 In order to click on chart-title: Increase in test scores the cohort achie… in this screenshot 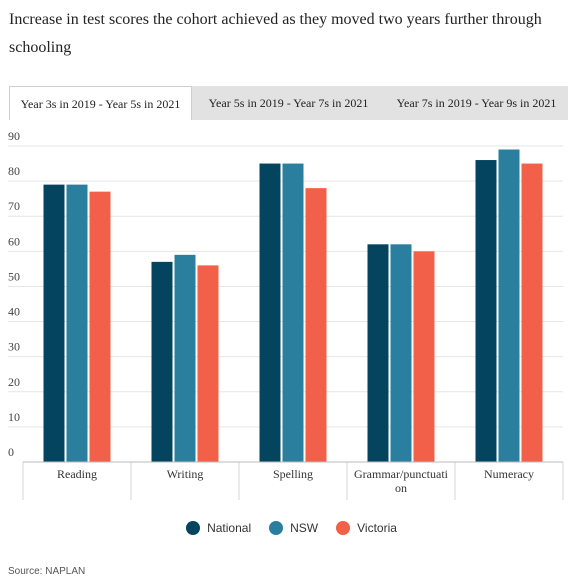, I will do `click(275, 33)`.